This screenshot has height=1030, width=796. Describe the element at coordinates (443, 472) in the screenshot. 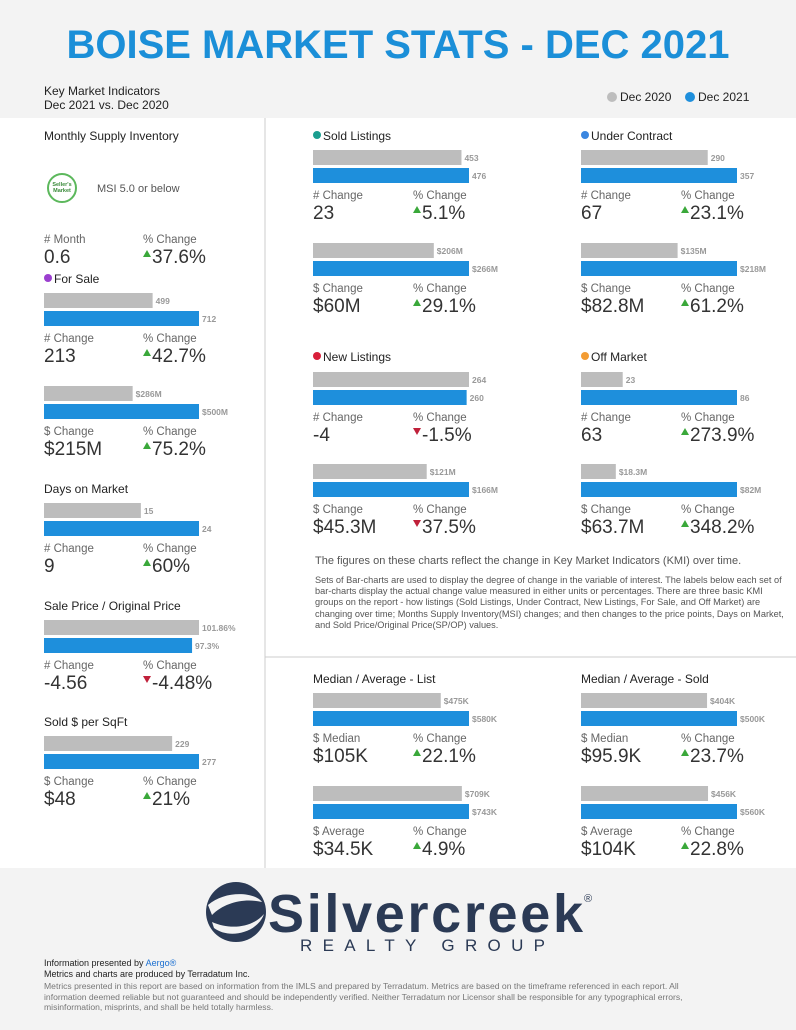

I see `bar-label: $121M` at that location.